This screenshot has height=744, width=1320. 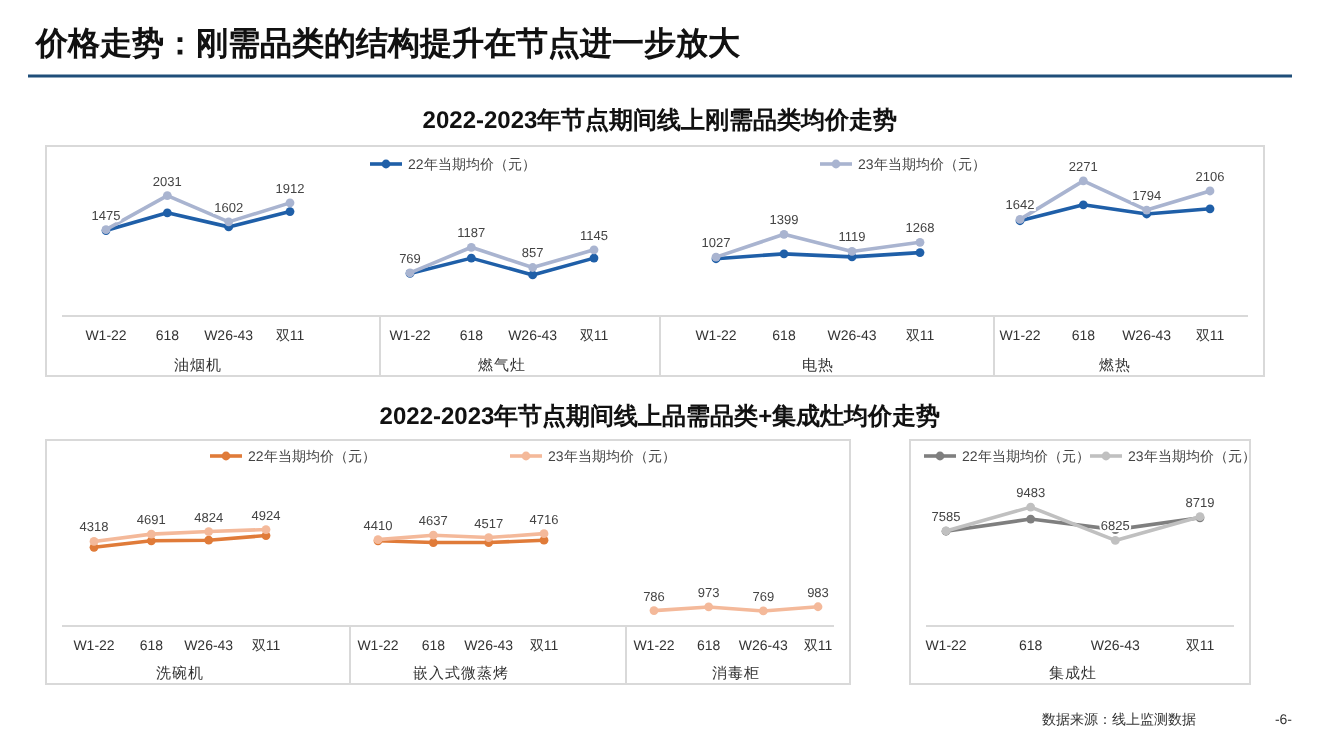 I want to click on chart-title: 价格走势：刚需品类的结构提升在节点进一步放大, so click(x=388, y=44).